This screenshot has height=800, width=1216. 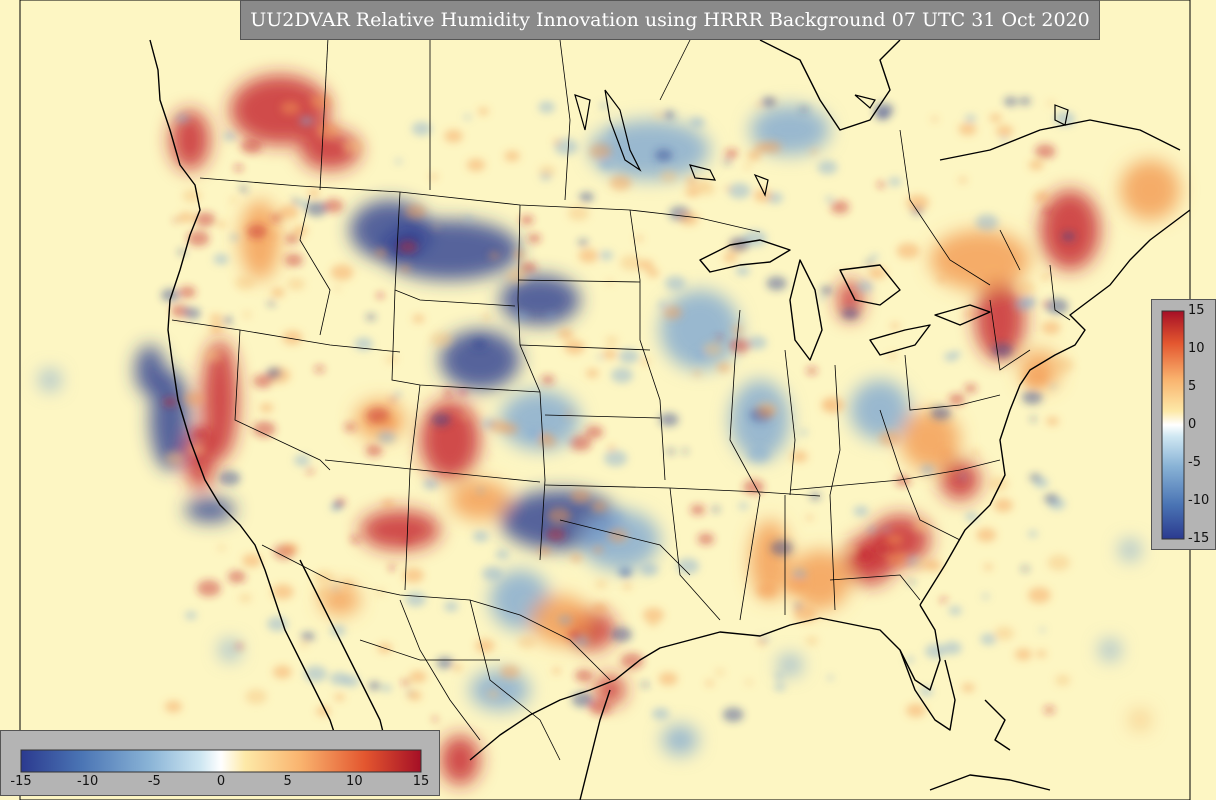 What do you see at coordinates (354, 781) in the screenshot?
I see `horizontal-colorbar-tick: 10` at bounding box center [354, 781].